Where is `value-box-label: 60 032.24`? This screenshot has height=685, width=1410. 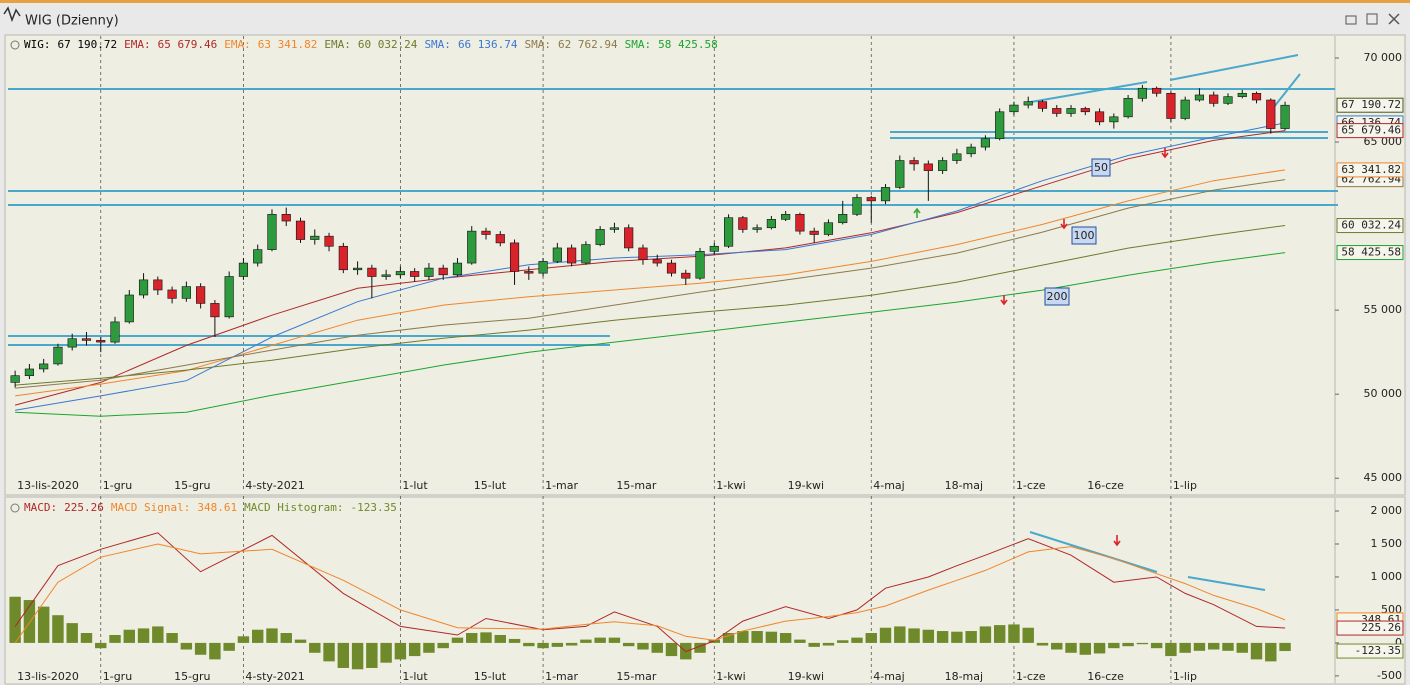 value-box-label: 60 032.24 is located at coordinates (1371, 225).